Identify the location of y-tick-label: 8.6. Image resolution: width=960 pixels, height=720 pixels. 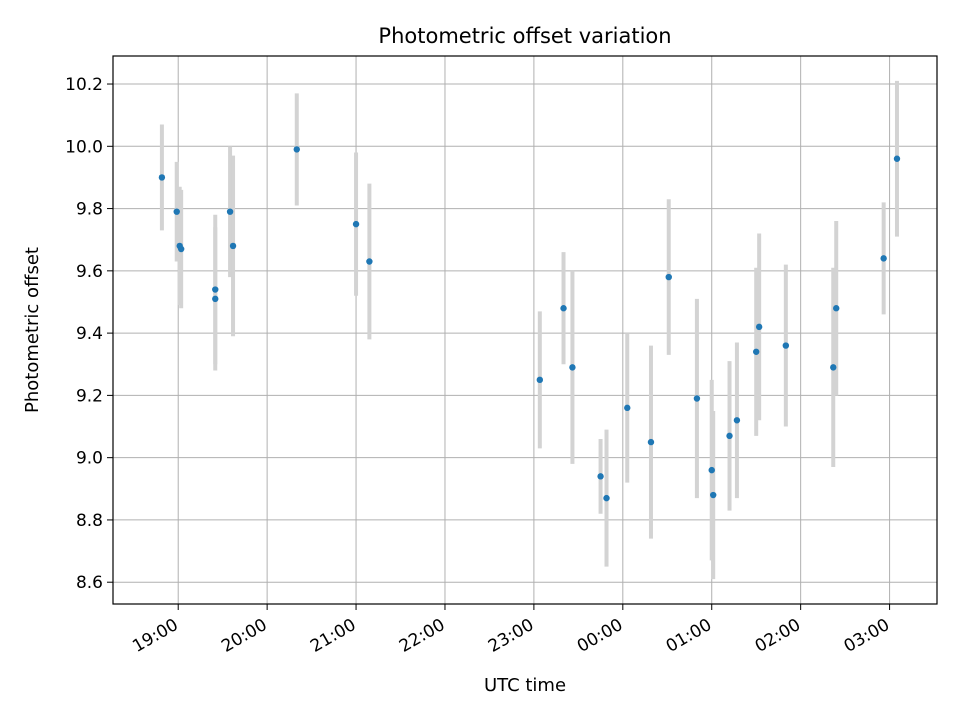
(89, 583).